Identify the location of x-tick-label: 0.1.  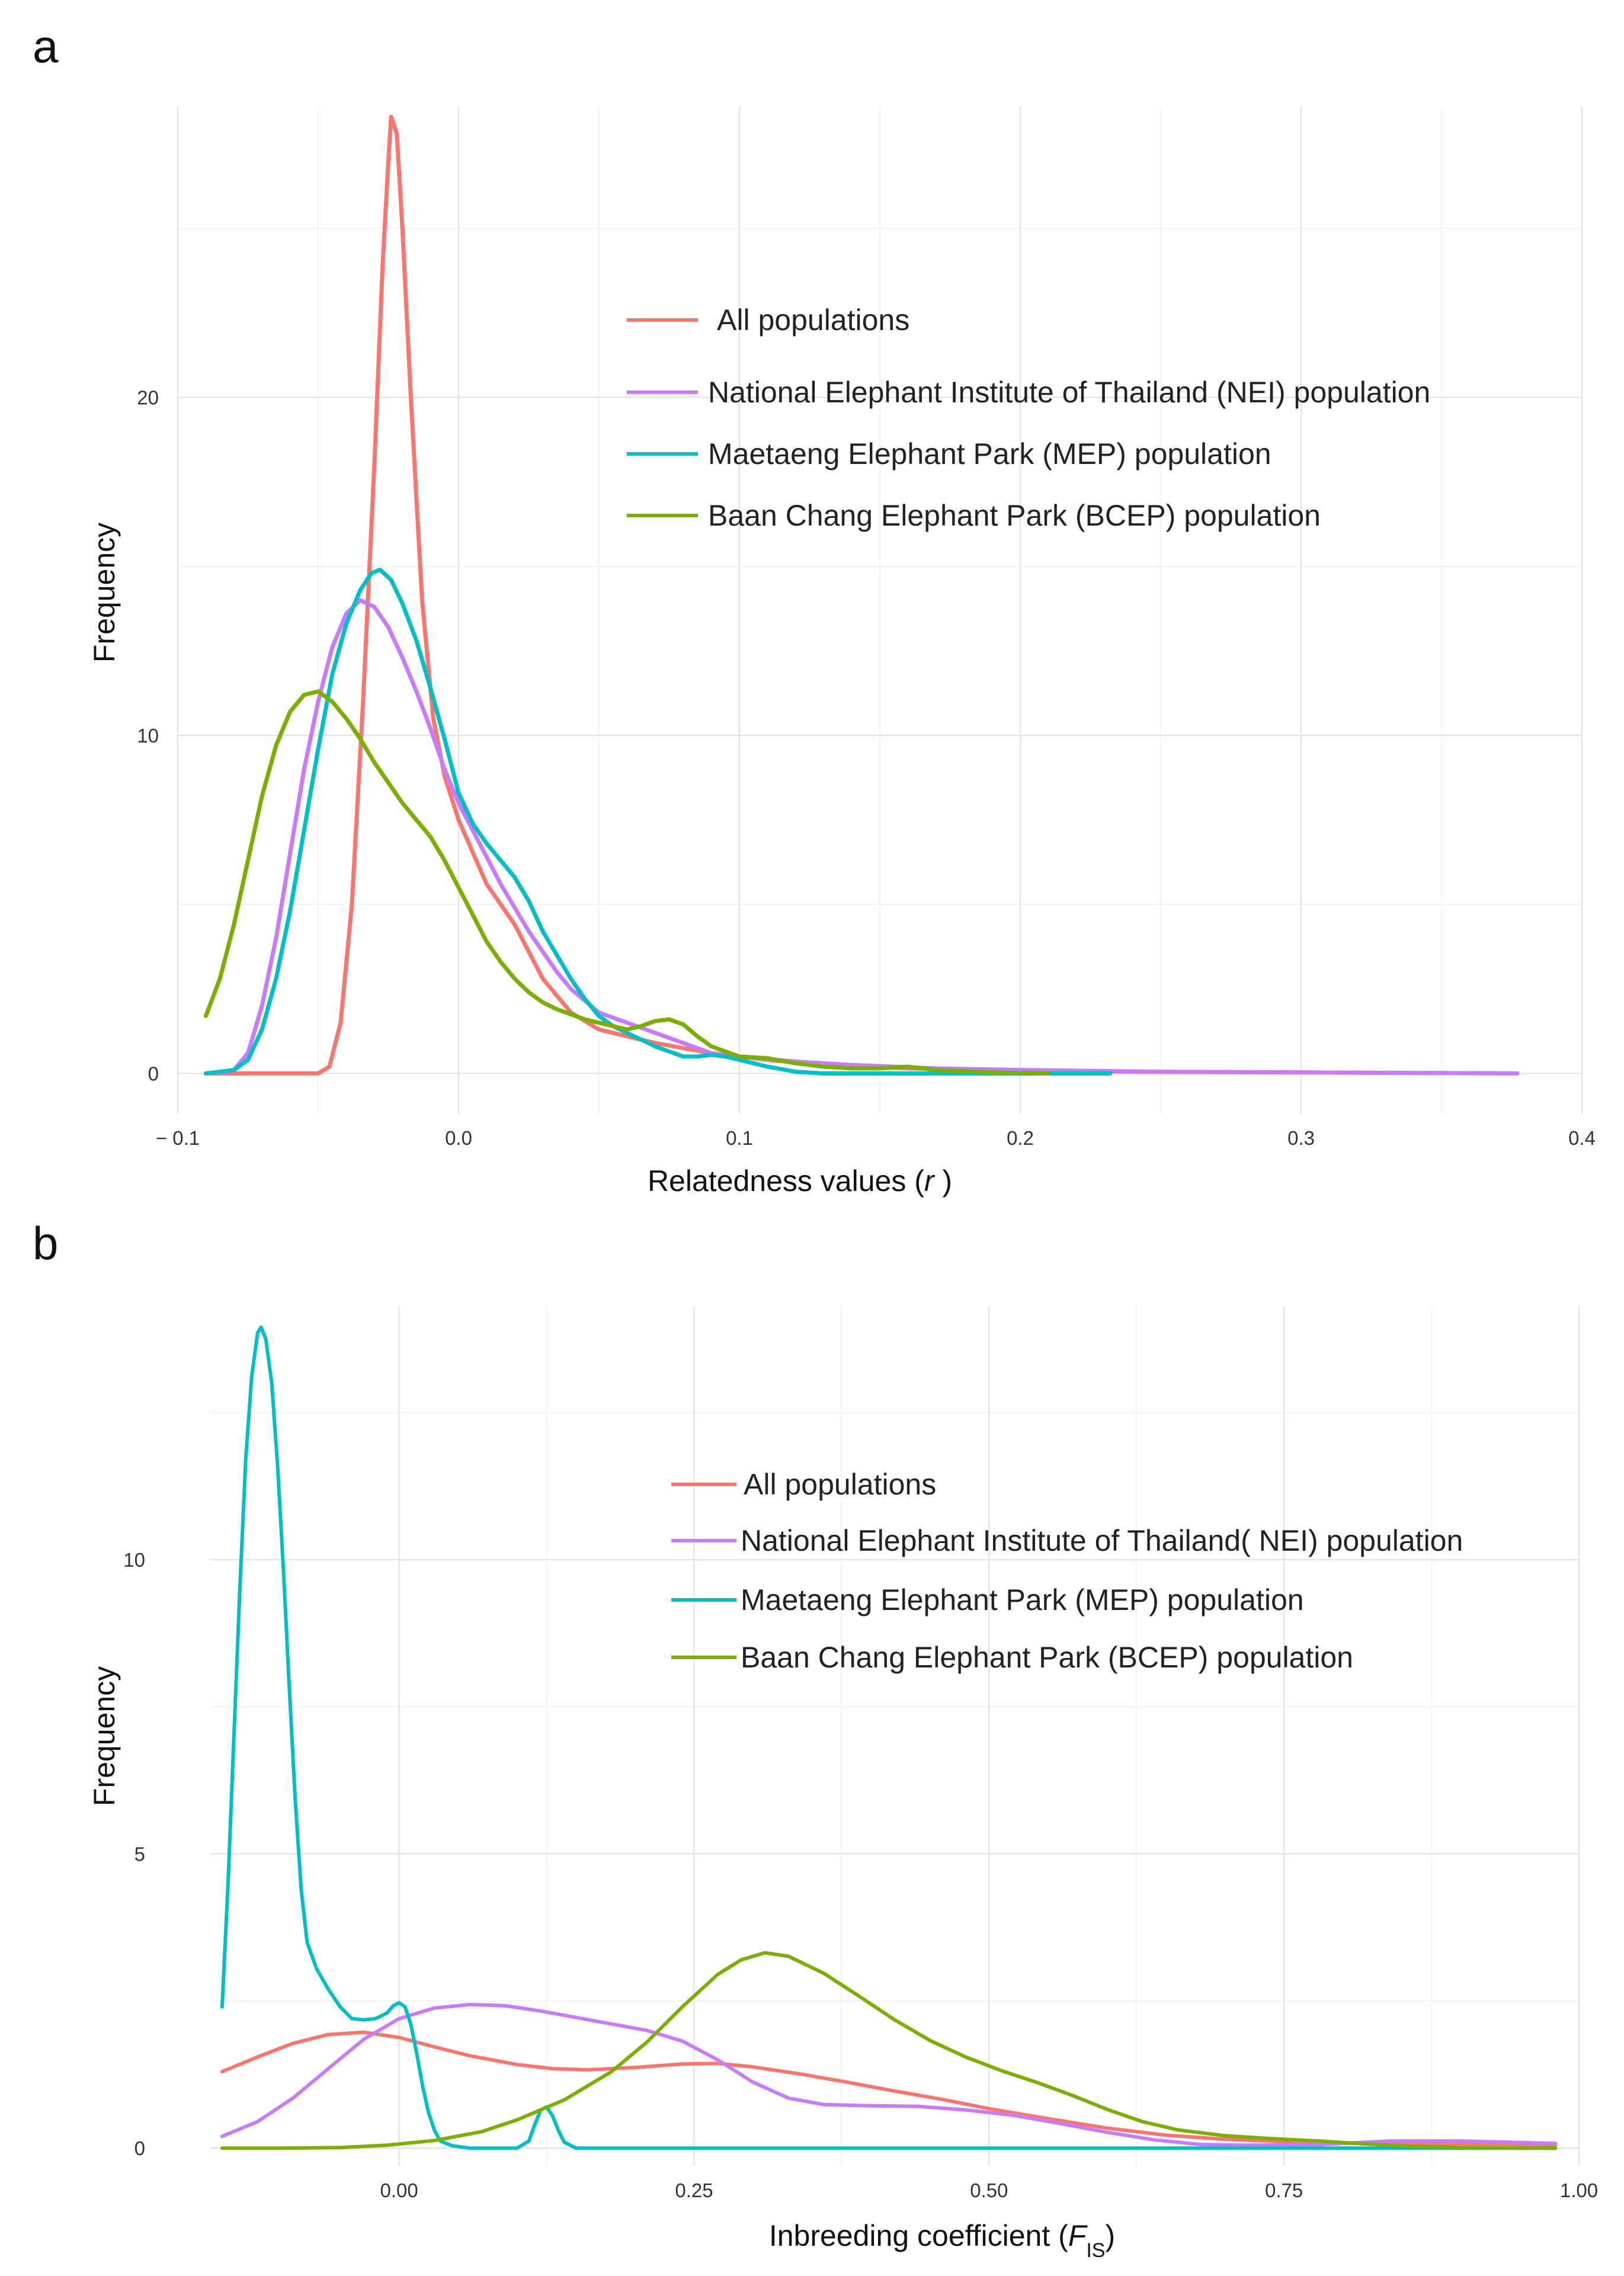
(740, 1138).